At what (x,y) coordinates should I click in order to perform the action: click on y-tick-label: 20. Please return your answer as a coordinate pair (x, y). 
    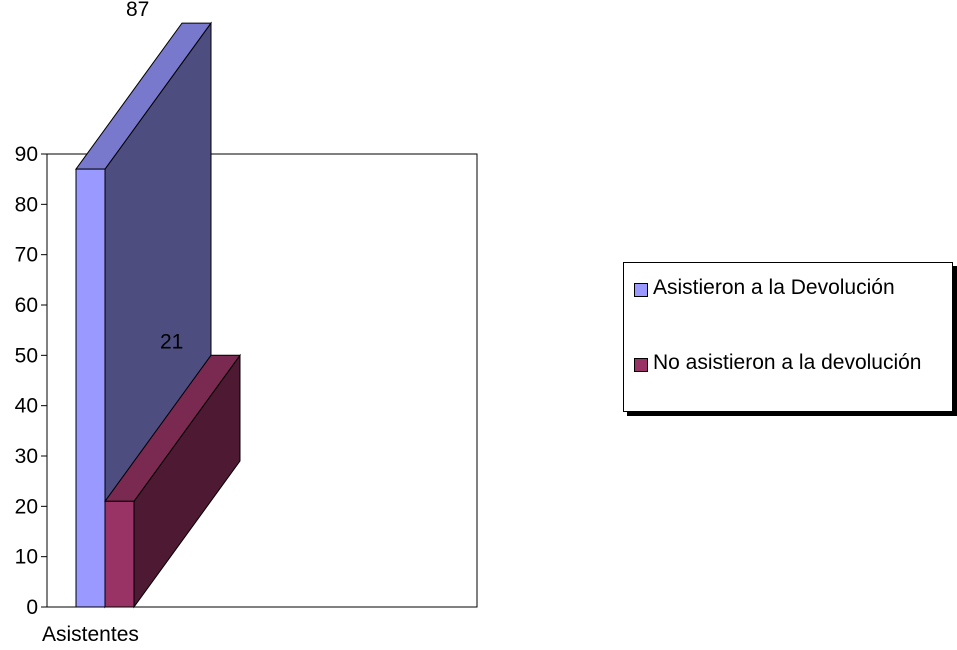
    Looking at the image, I should click on (26, 506).